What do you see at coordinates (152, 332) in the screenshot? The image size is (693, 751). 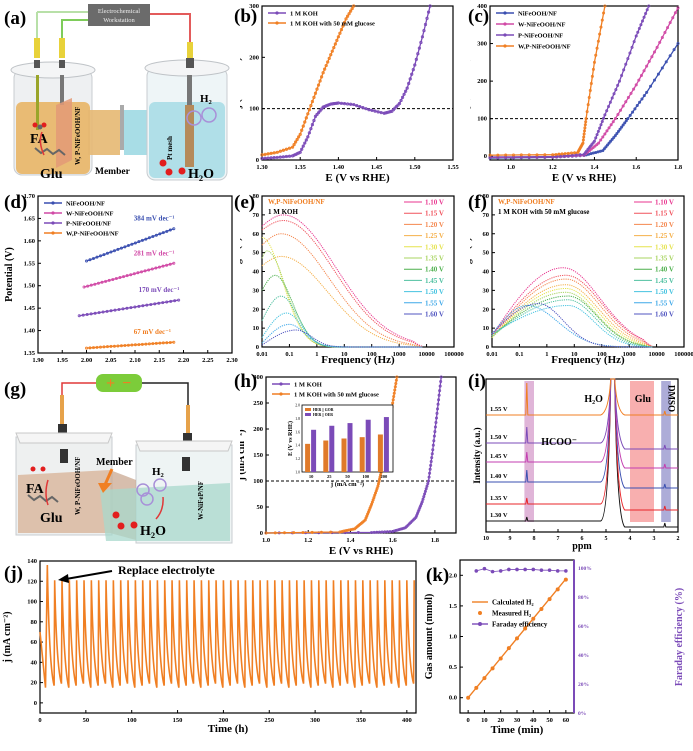 I see `slope-annotation: 67 mV dec⁻¹` at bounding box center [152, 332].